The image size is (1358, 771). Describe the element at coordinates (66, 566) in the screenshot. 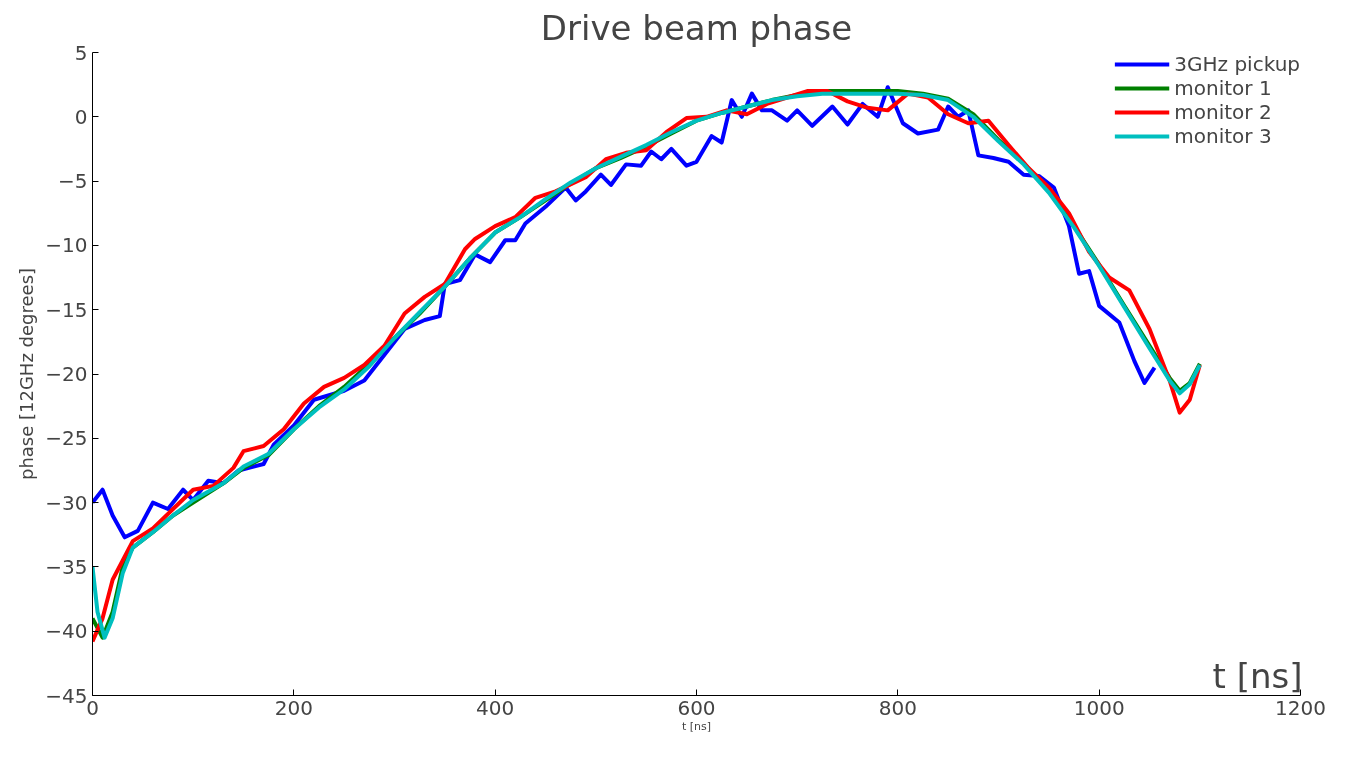

I see `y-tick-label: −35` at that location.